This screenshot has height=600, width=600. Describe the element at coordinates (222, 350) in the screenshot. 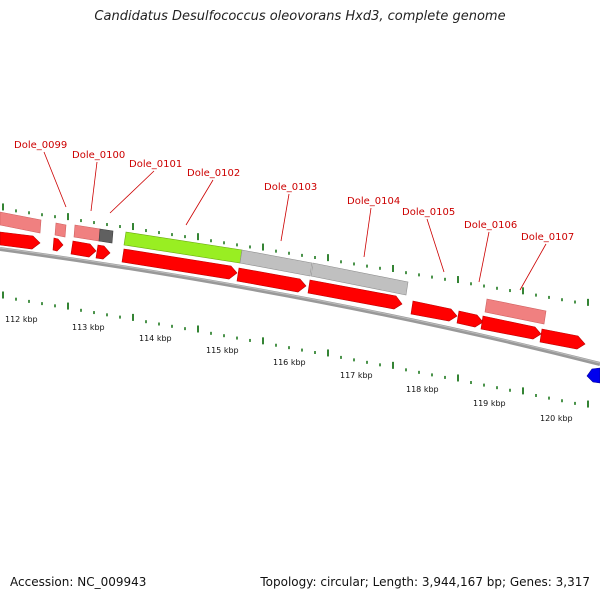

I see `kbp-label: 115 kbp` at that location.